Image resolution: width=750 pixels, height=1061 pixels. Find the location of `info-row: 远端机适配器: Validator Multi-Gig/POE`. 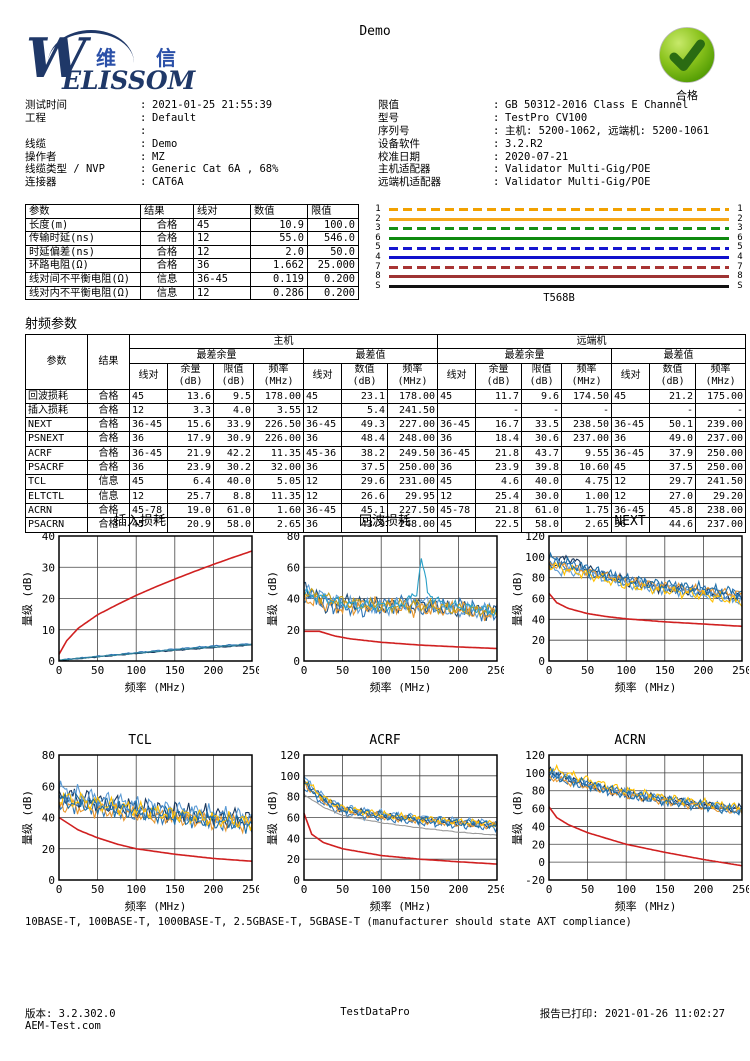

info-row: 远端机适配器: Validator Multi-Gig/POE is located at coordinates (562, 182).